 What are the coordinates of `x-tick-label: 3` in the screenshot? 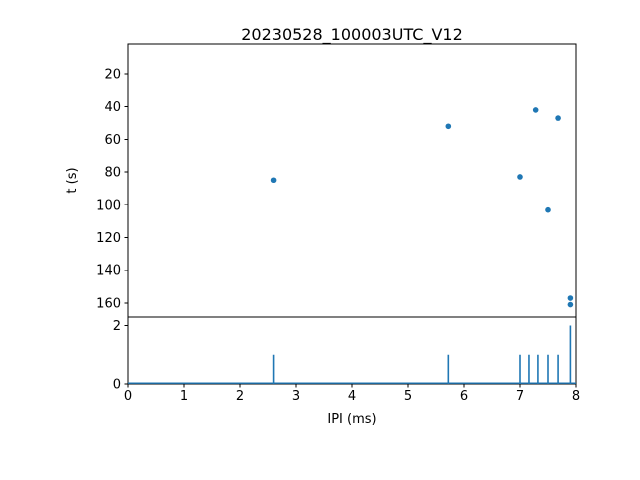 It's located at (296, 396).